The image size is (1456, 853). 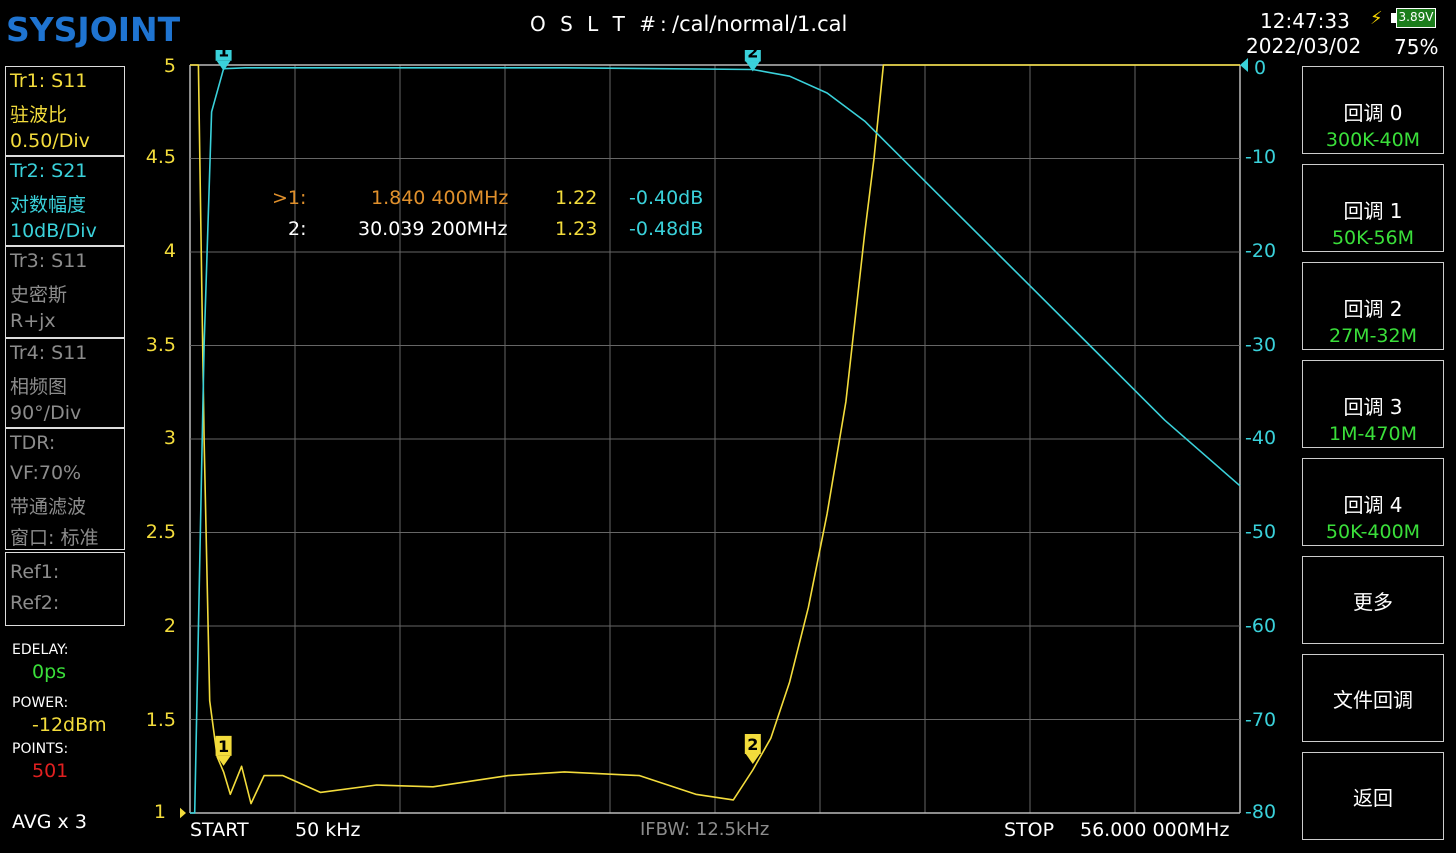 What do you see at coordinates (1261, 251) in the screenshot?
I see `right-y-tick: -20` at bounding box center [1261, 251].